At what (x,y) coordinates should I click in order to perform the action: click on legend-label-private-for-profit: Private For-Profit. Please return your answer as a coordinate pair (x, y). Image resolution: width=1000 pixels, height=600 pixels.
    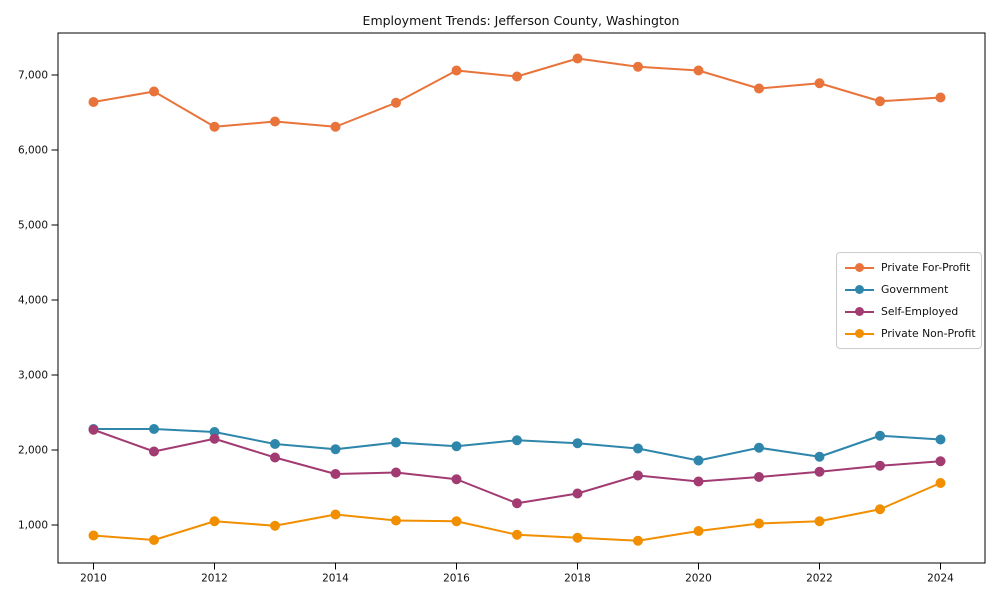
    Looking at the image, I should click on (926, 267).